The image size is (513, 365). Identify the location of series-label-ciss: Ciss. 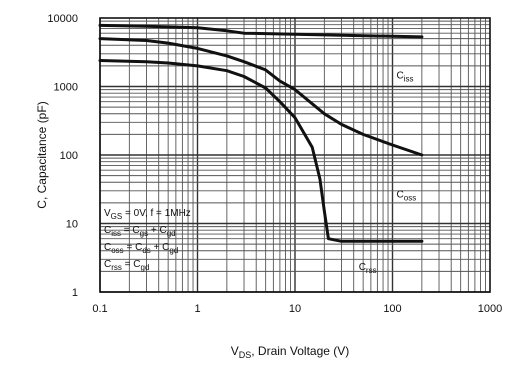
(405, 77).